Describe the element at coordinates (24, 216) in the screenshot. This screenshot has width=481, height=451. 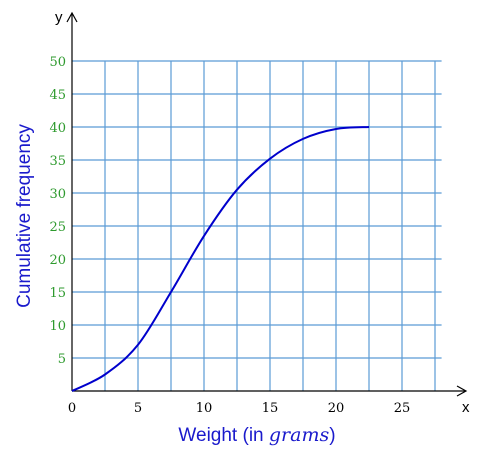
I see `y-axis-title: Cumulative frequency` at that location.